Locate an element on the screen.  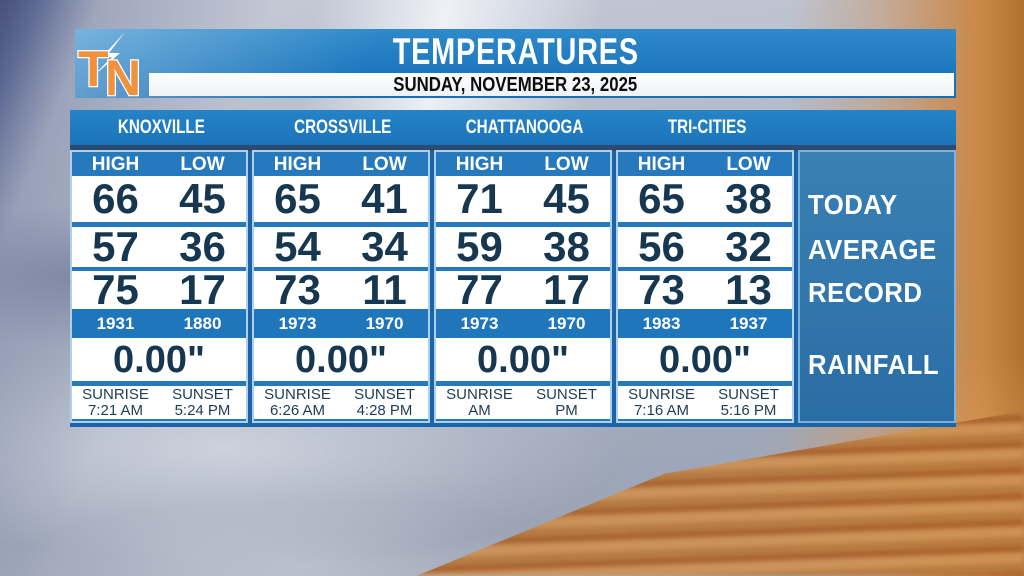
record-year-high: 1983 is located at coordinates (661, 323).